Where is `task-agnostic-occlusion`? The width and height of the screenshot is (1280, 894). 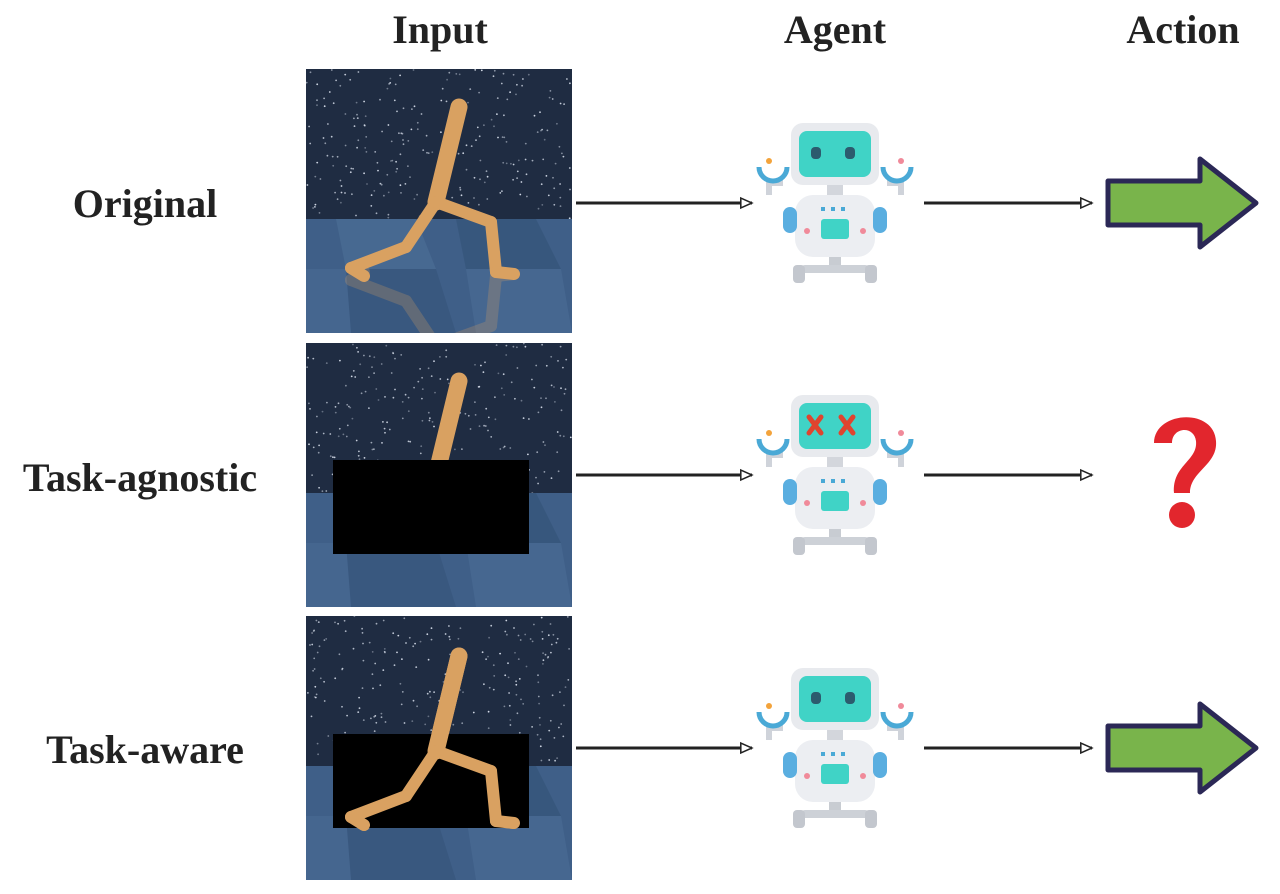 task-agnostic-occlusion is located at coordinates (431, 507).